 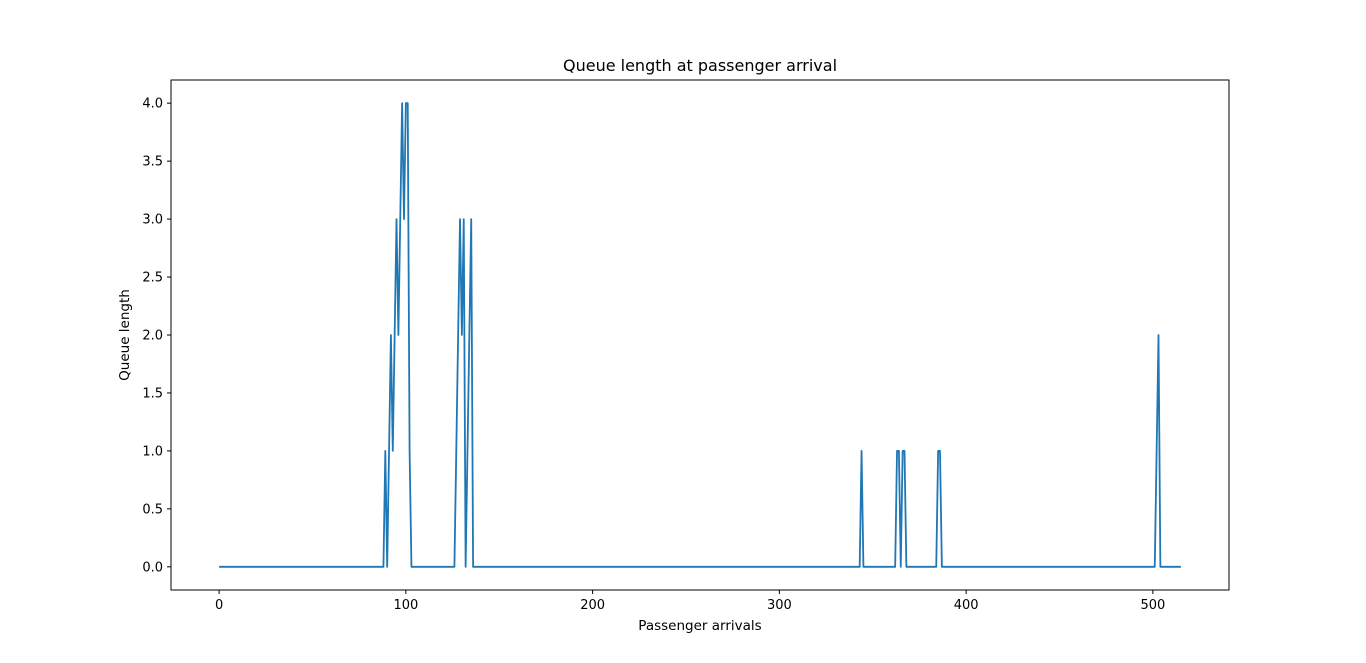 I want to click on x-tick-label: 0, so click(x=219, y=605).